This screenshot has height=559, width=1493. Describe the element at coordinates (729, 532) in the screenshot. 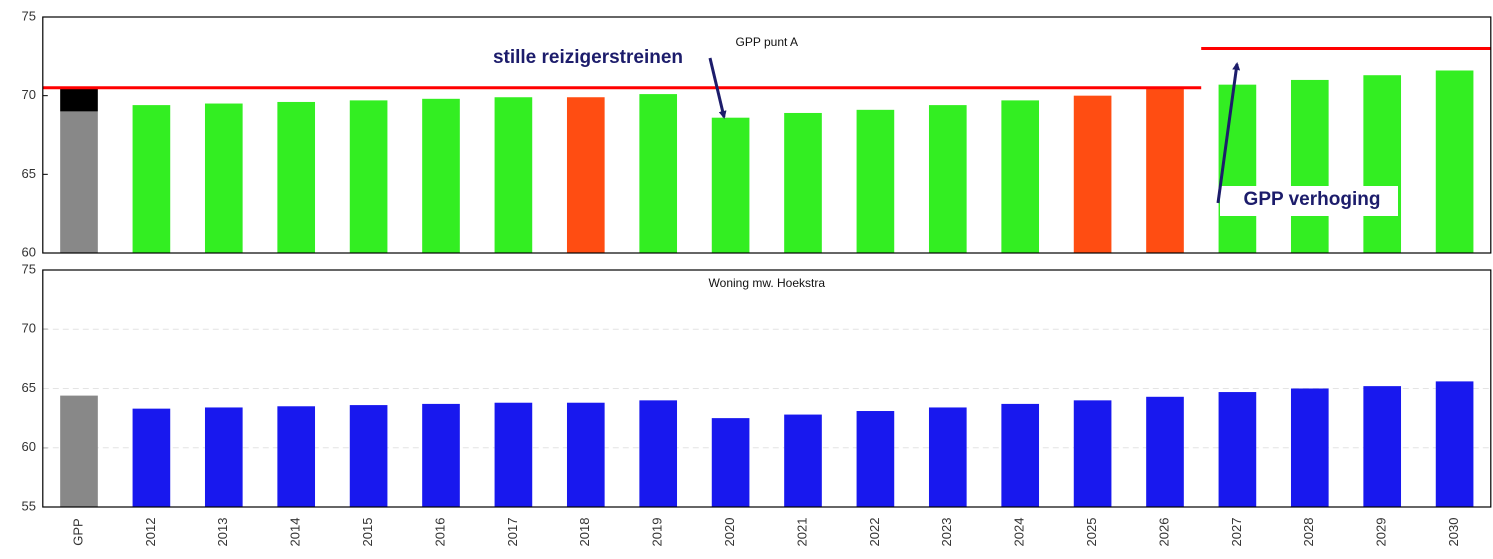

I see `x-tick-label: 2020` at that location.